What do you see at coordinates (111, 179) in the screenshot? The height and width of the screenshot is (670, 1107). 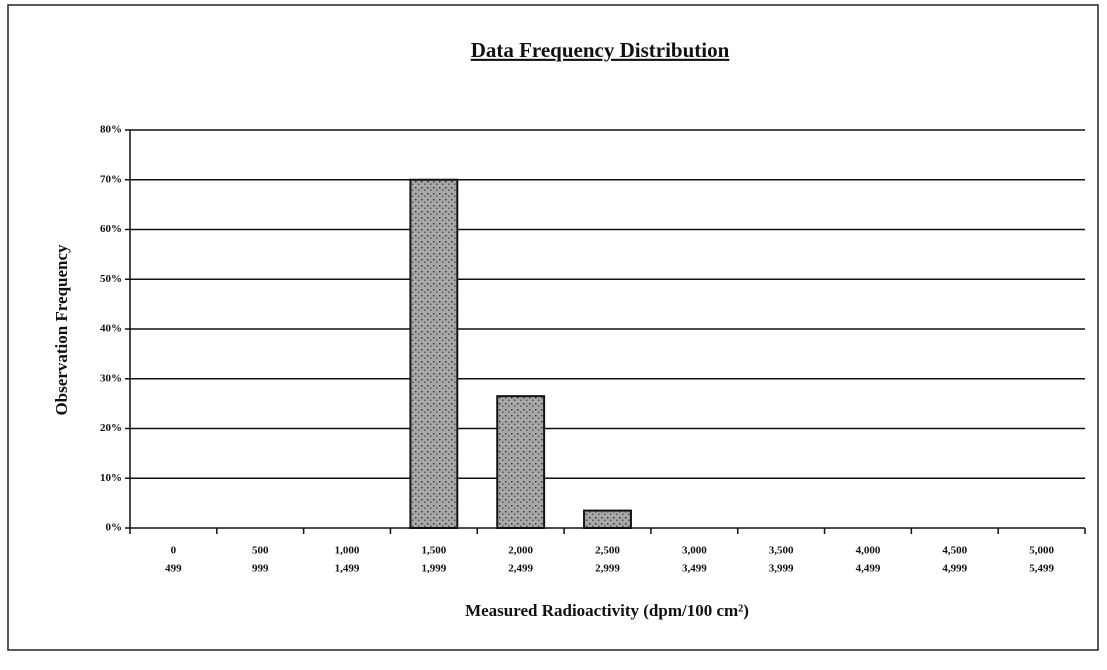 I see `y-tick-label: 70%` at bounding box center [111, 179].